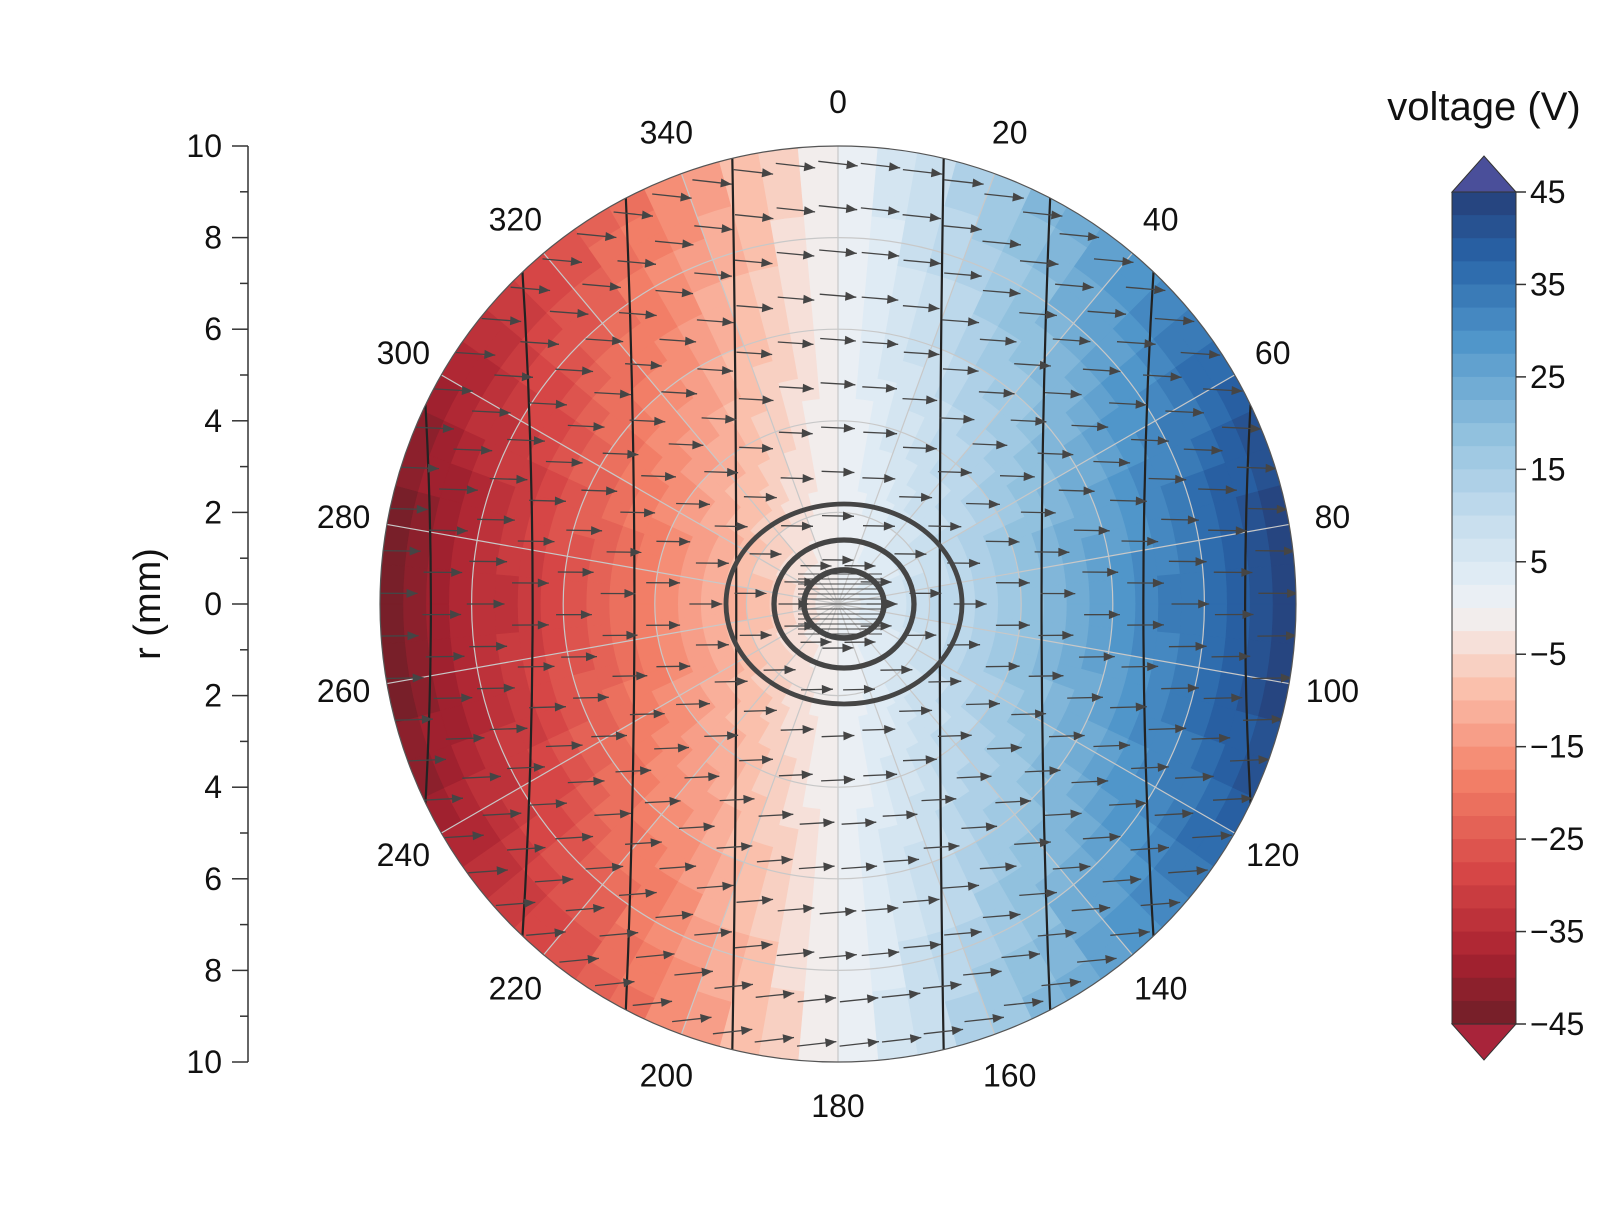 The width and height of the screenshot is (1608, 1231). I want to click on field-arrow-ring, so click(844, 604).